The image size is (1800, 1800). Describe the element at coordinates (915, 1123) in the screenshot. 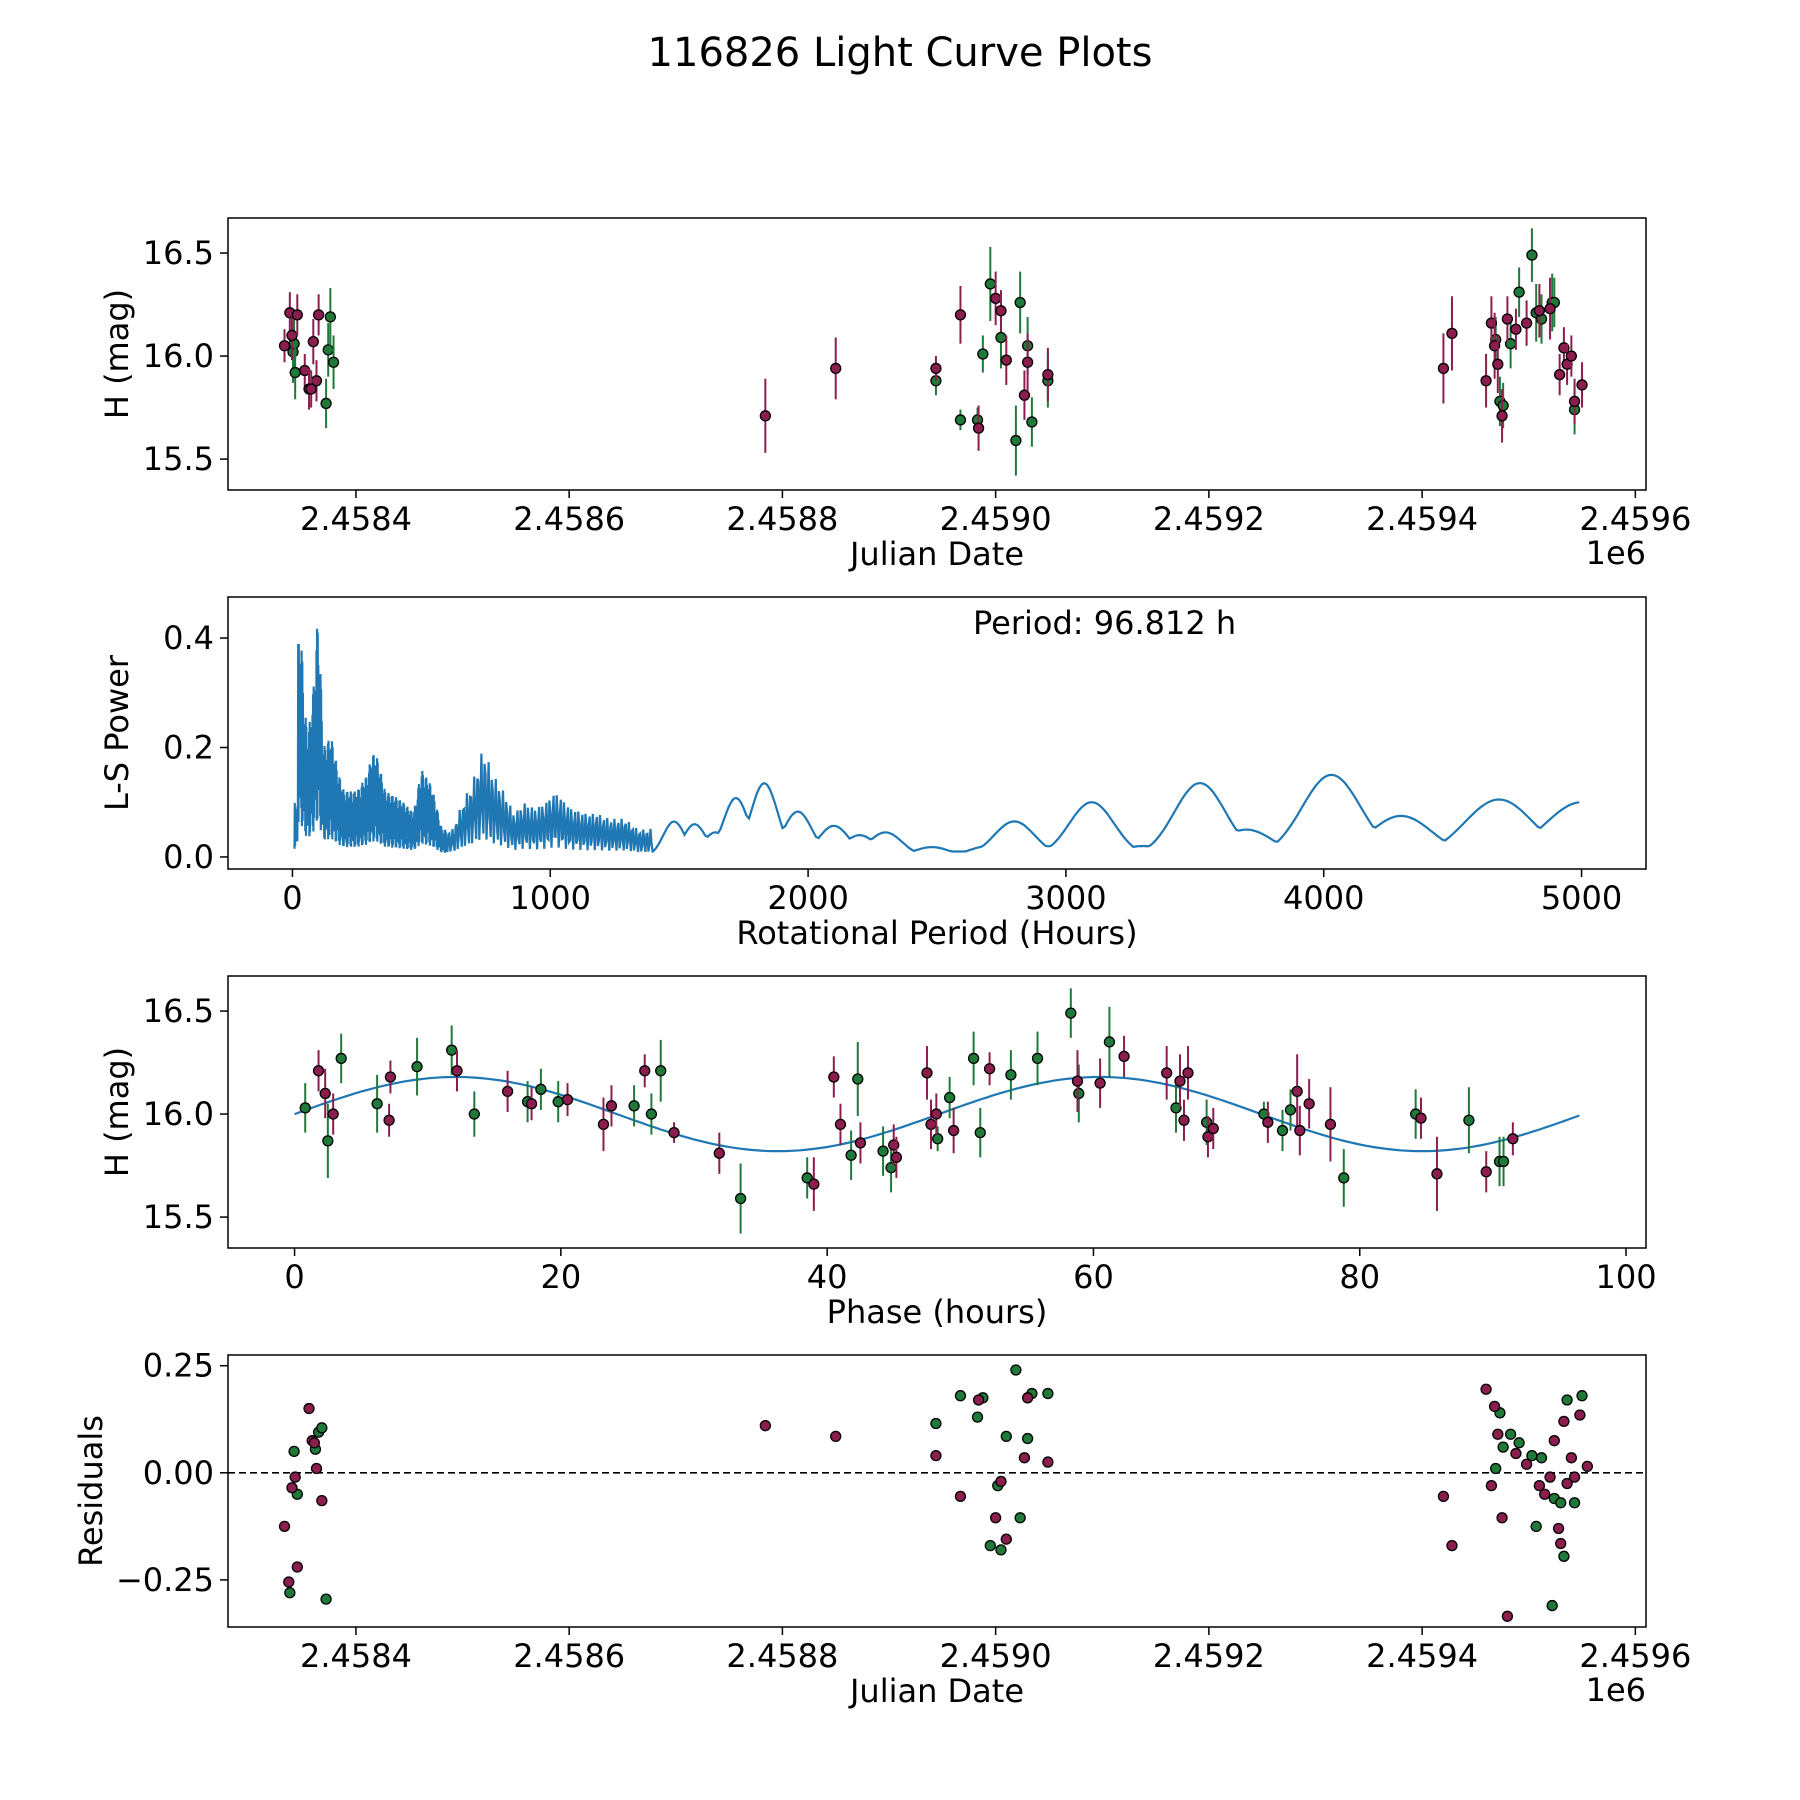

I see `series-maroon-phased` at that location.